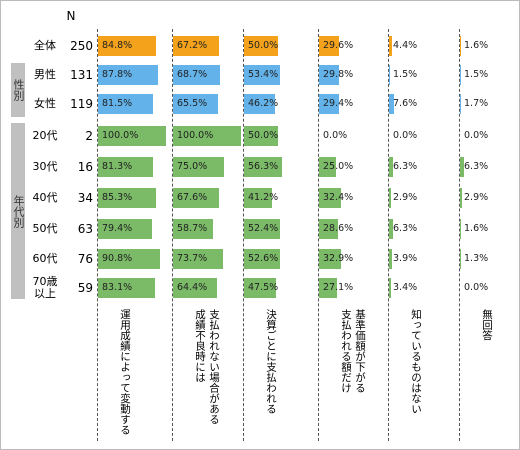  I want to click on n-header: N, so click(71, 16).